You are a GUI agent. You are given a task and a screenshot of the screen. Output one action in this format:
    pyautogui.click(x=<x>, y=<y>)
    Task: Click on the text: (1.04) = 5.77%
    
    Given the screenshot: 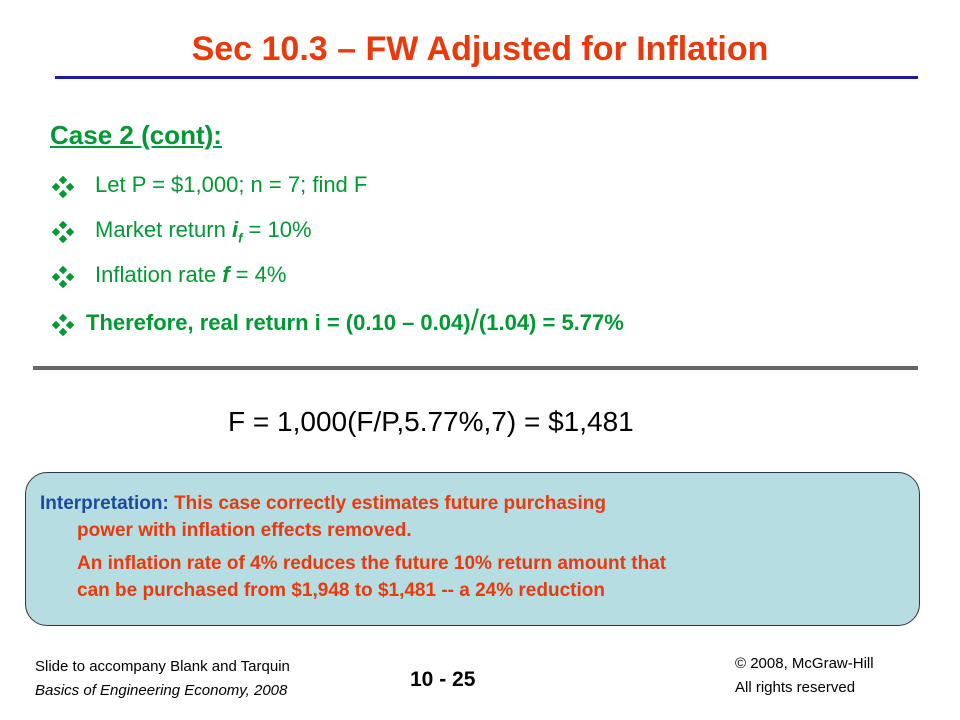 What is the action you would take?
    pyautogui.click(x=551, y=322)
    